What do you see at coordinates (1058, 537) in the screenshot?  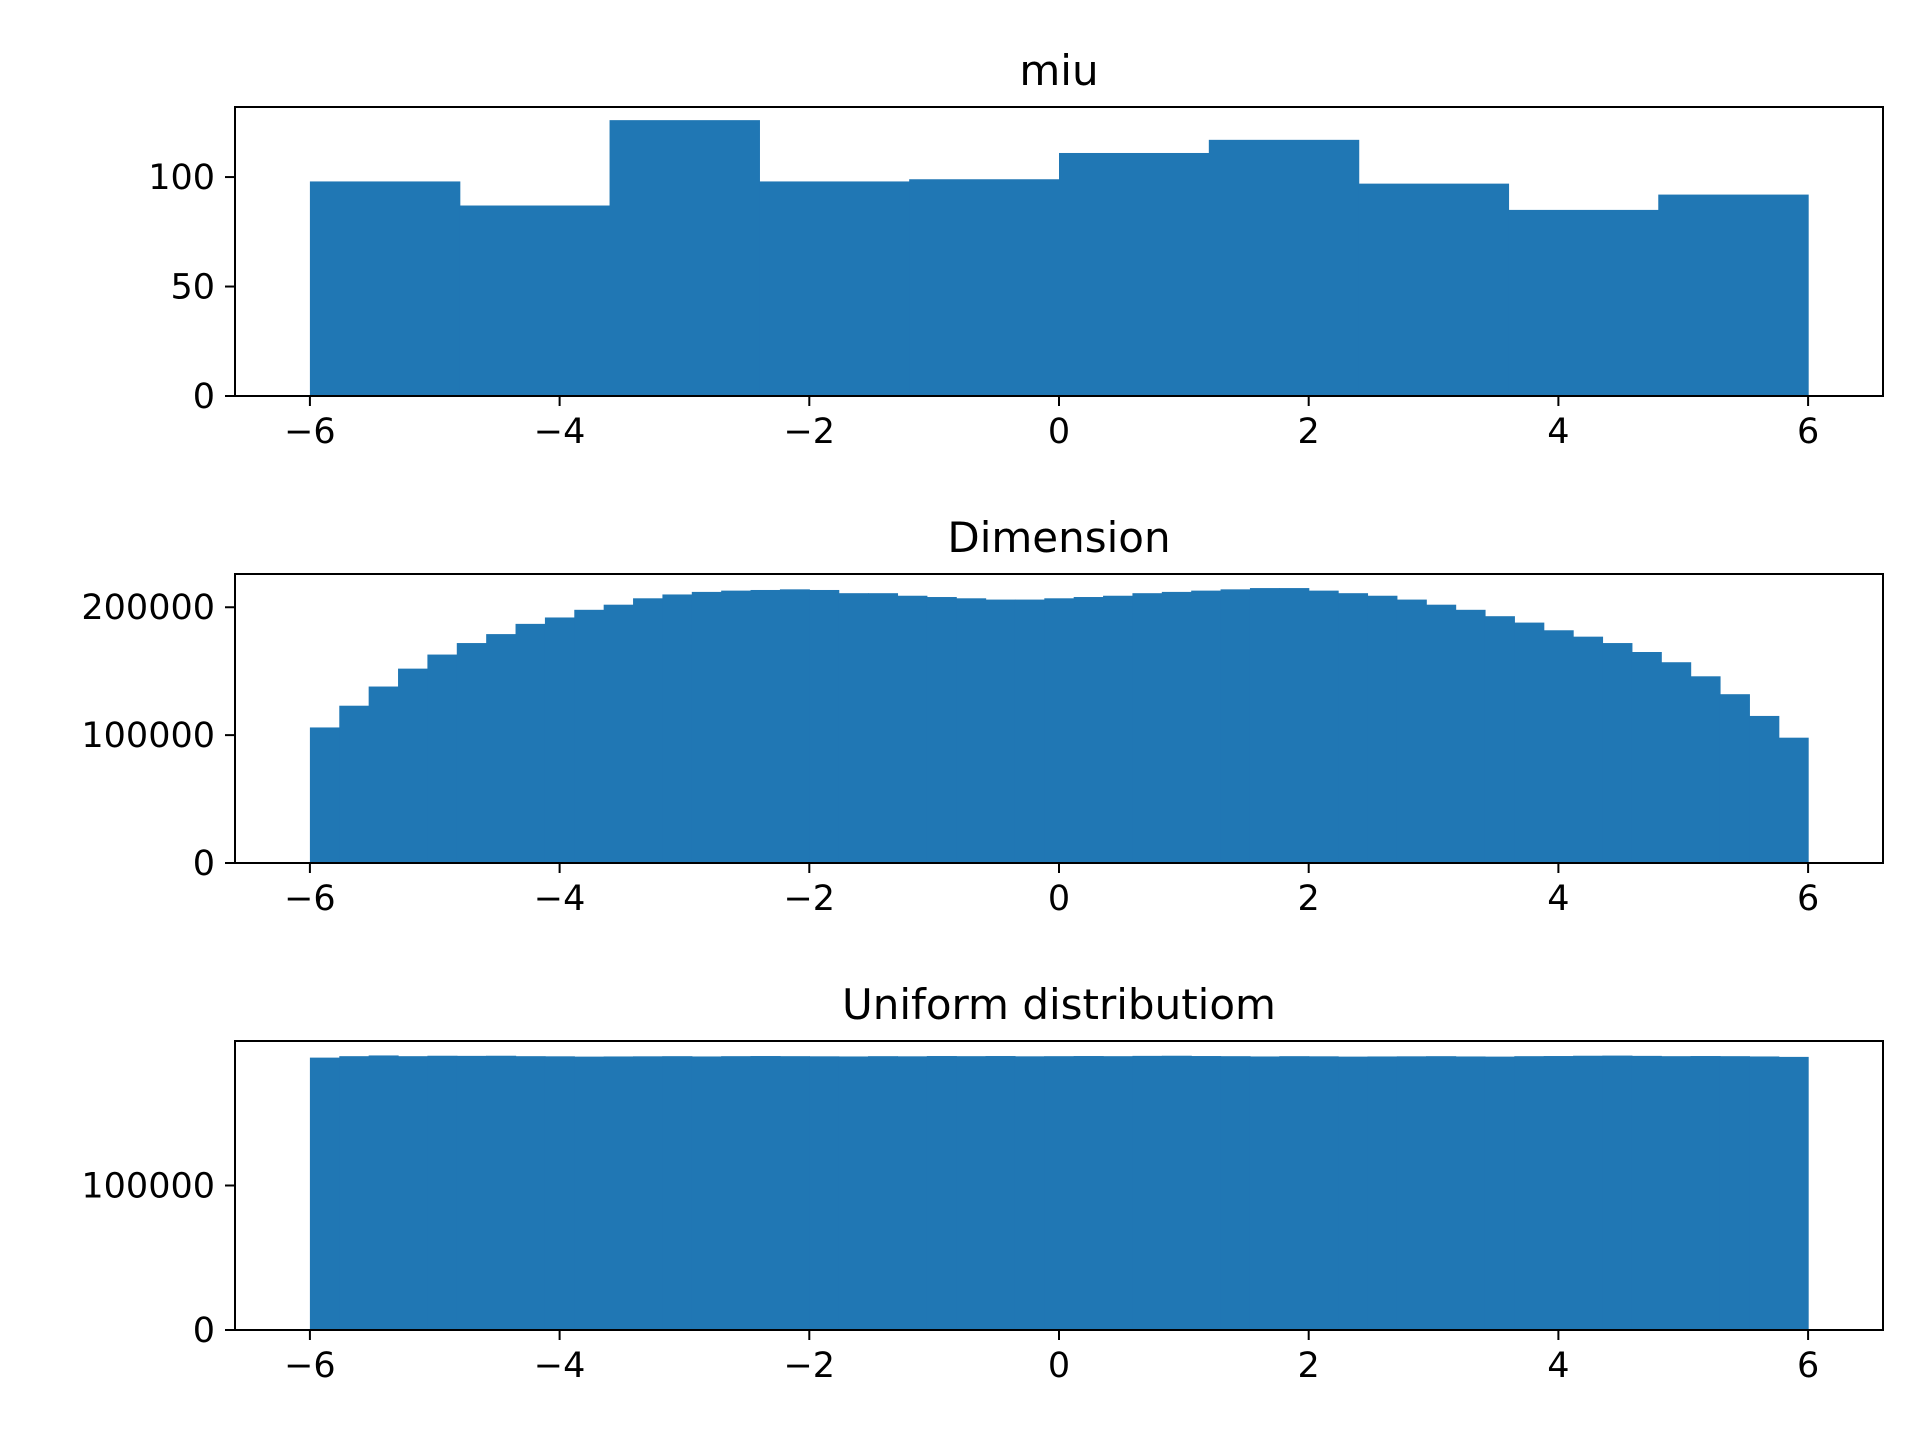 I see `chart-title: Dimension` at bounding box center [1058, 537].